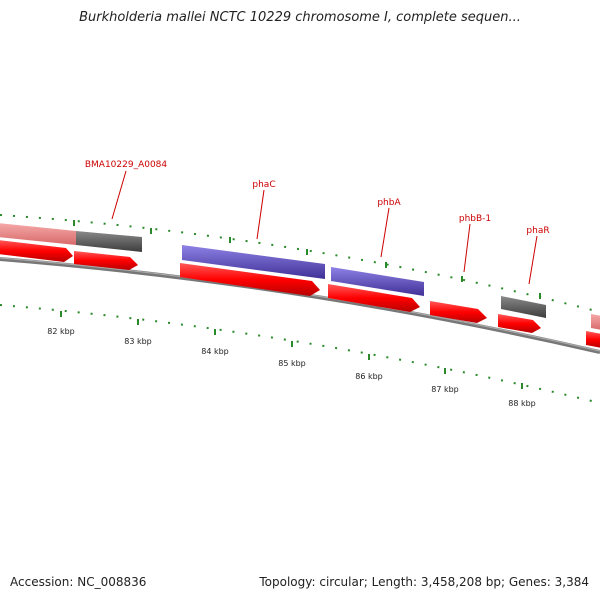  Describe the element at coordinates (389, 203) in the screenshot. I see `gene-label-phba: phbA` at that location.